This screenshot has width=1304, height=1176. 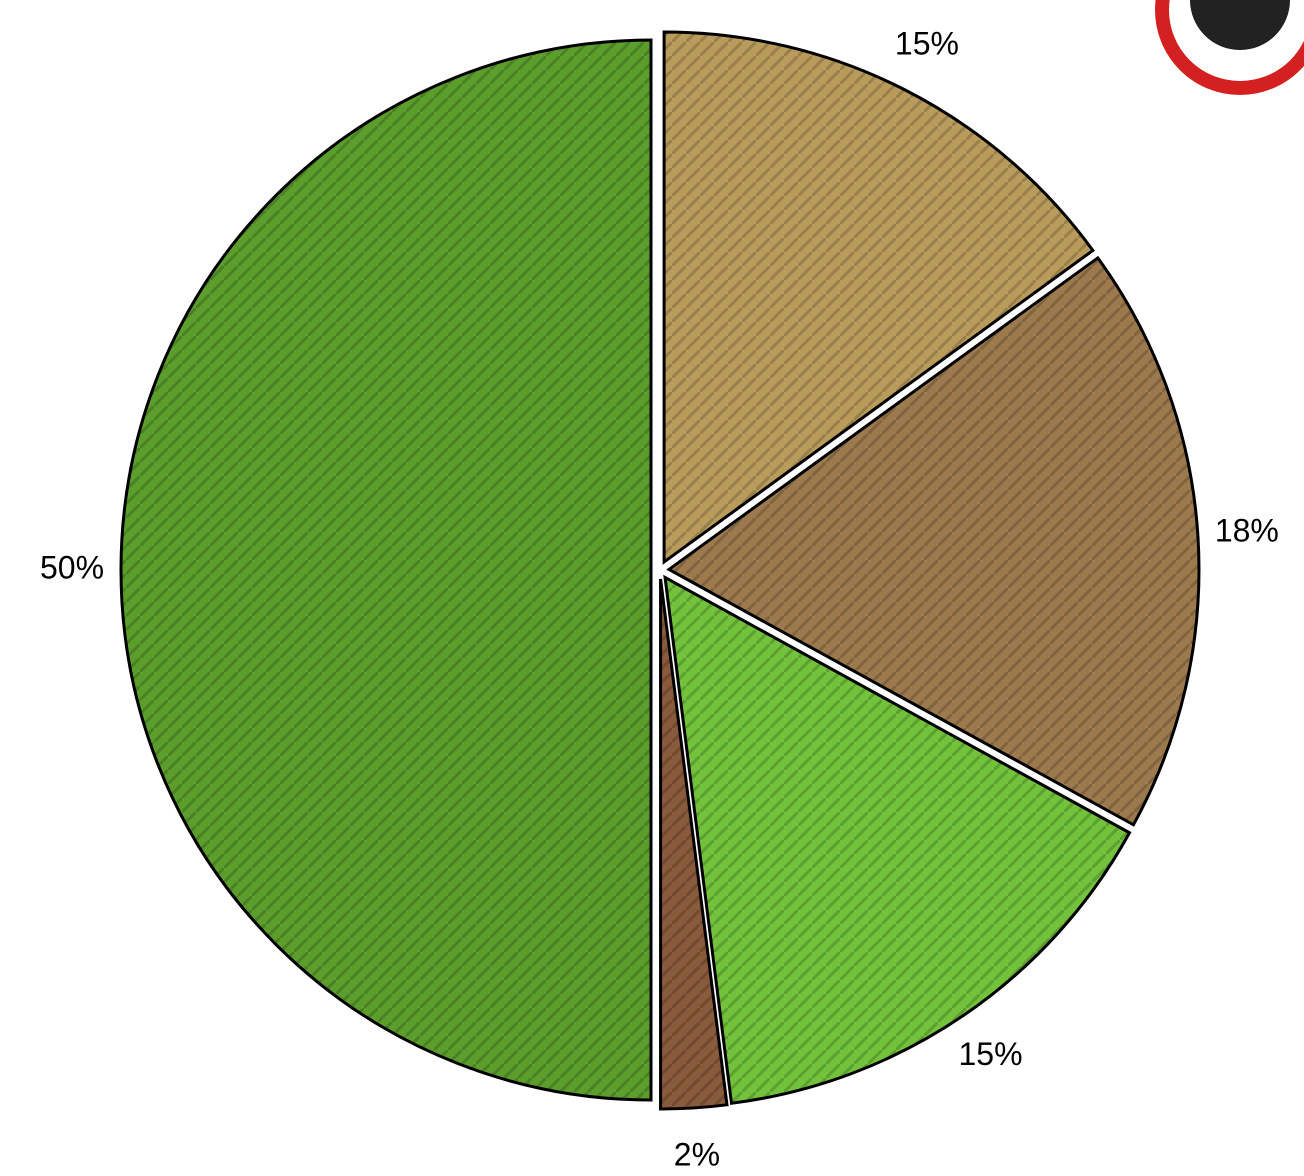 What do you see at coordinates (72, 567) in the screenshot?
I see `value-label: 50%` at bounding box center [72, 567].